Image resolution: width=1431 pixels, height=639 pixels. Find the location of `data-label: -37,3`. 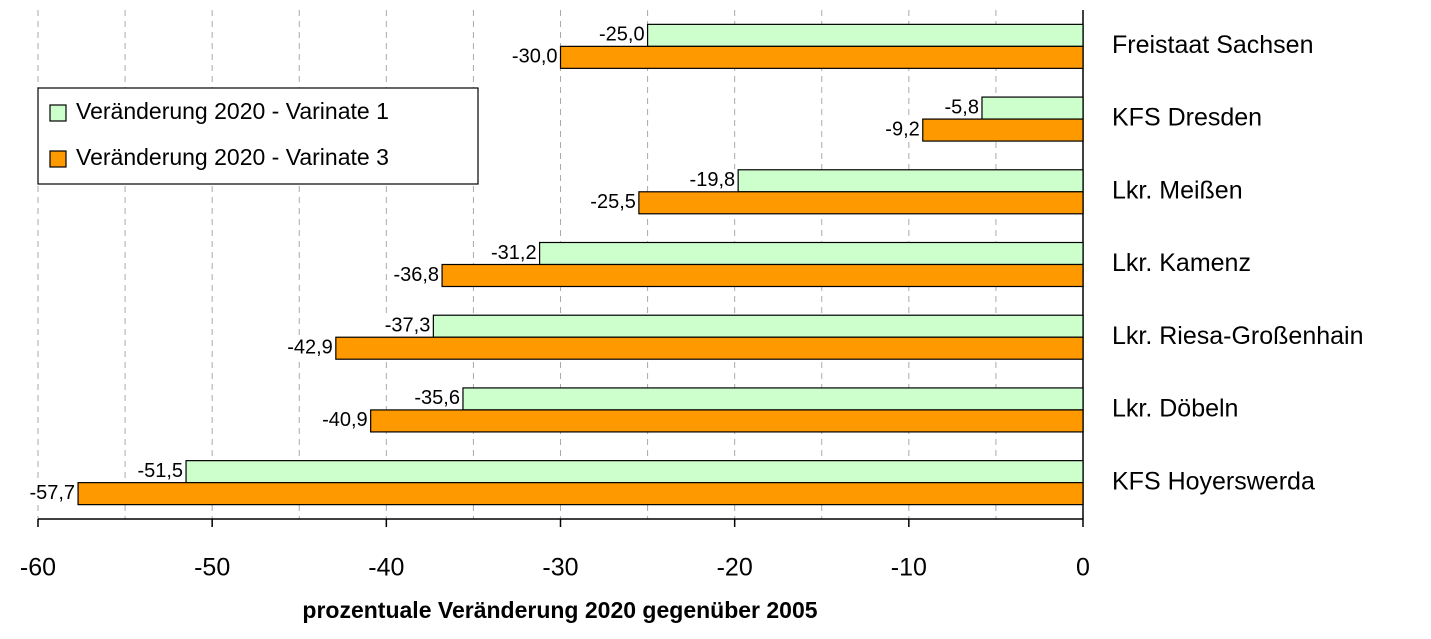

data-label: -37,3 is located at coordinates (408, 325).